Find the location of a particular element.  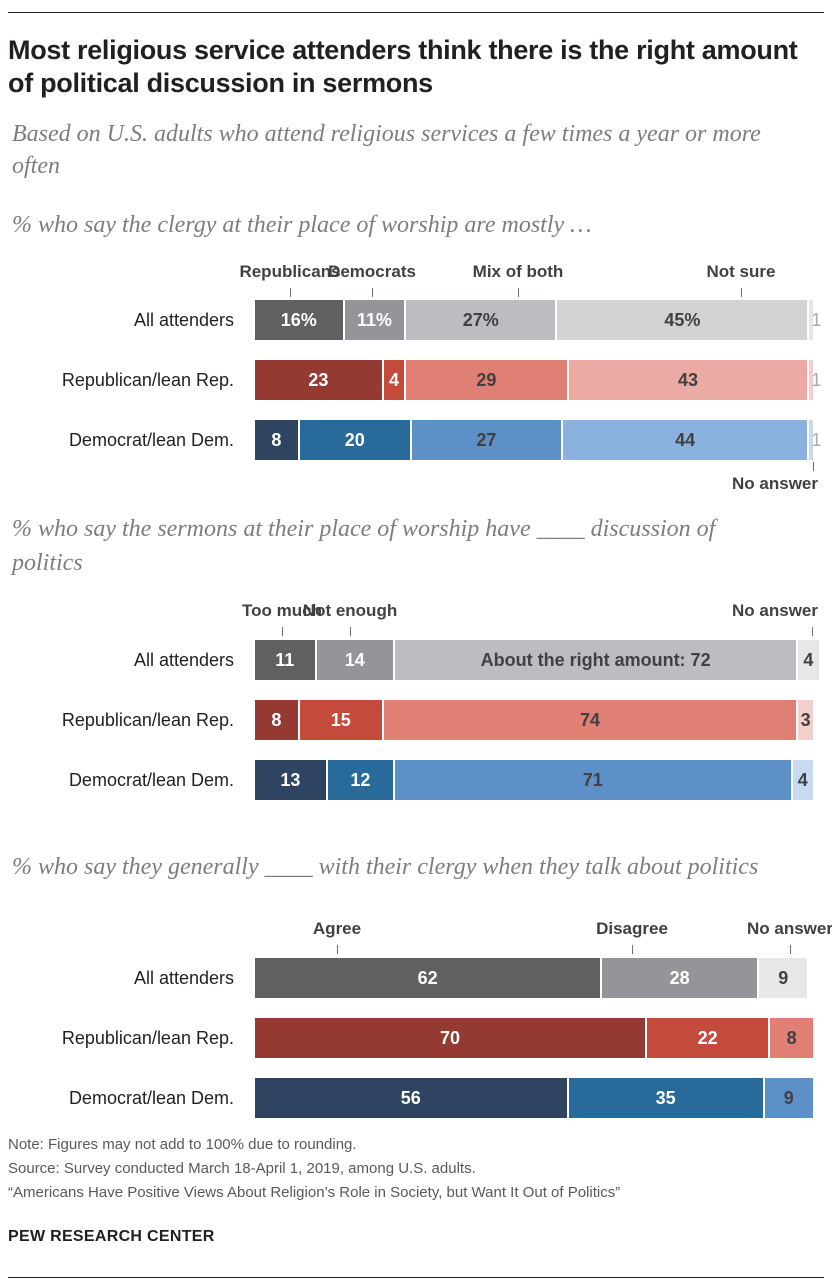

bar-segment: 74 is located at coordinates (590, 720).